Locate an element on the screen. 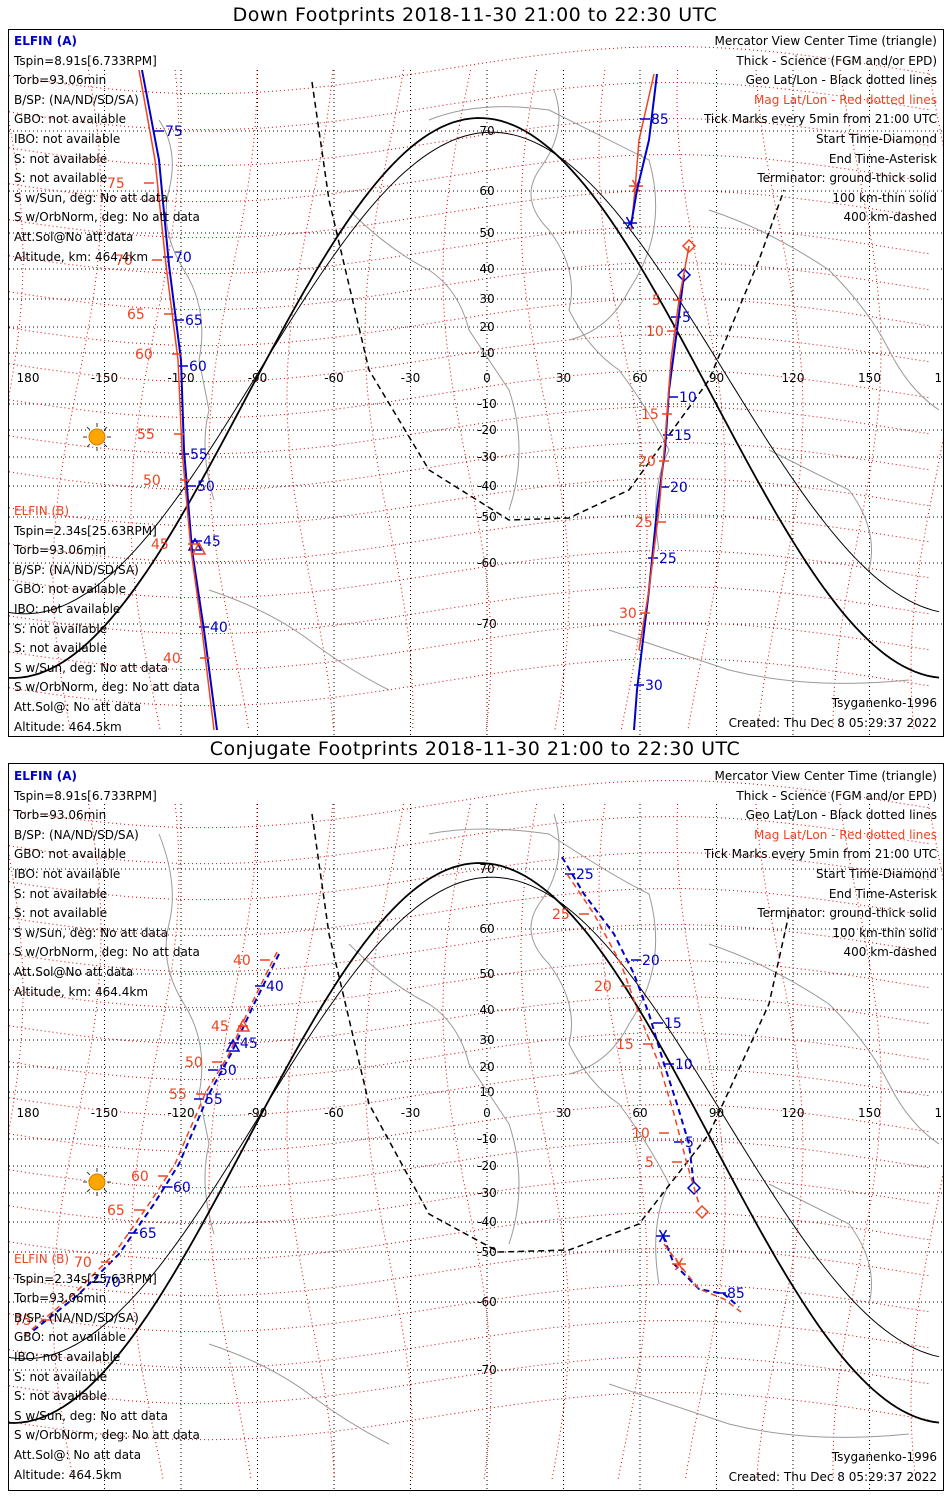  info-line: Tspin=2.34s[25.63RPM] is located at coordinates (85, 1278).